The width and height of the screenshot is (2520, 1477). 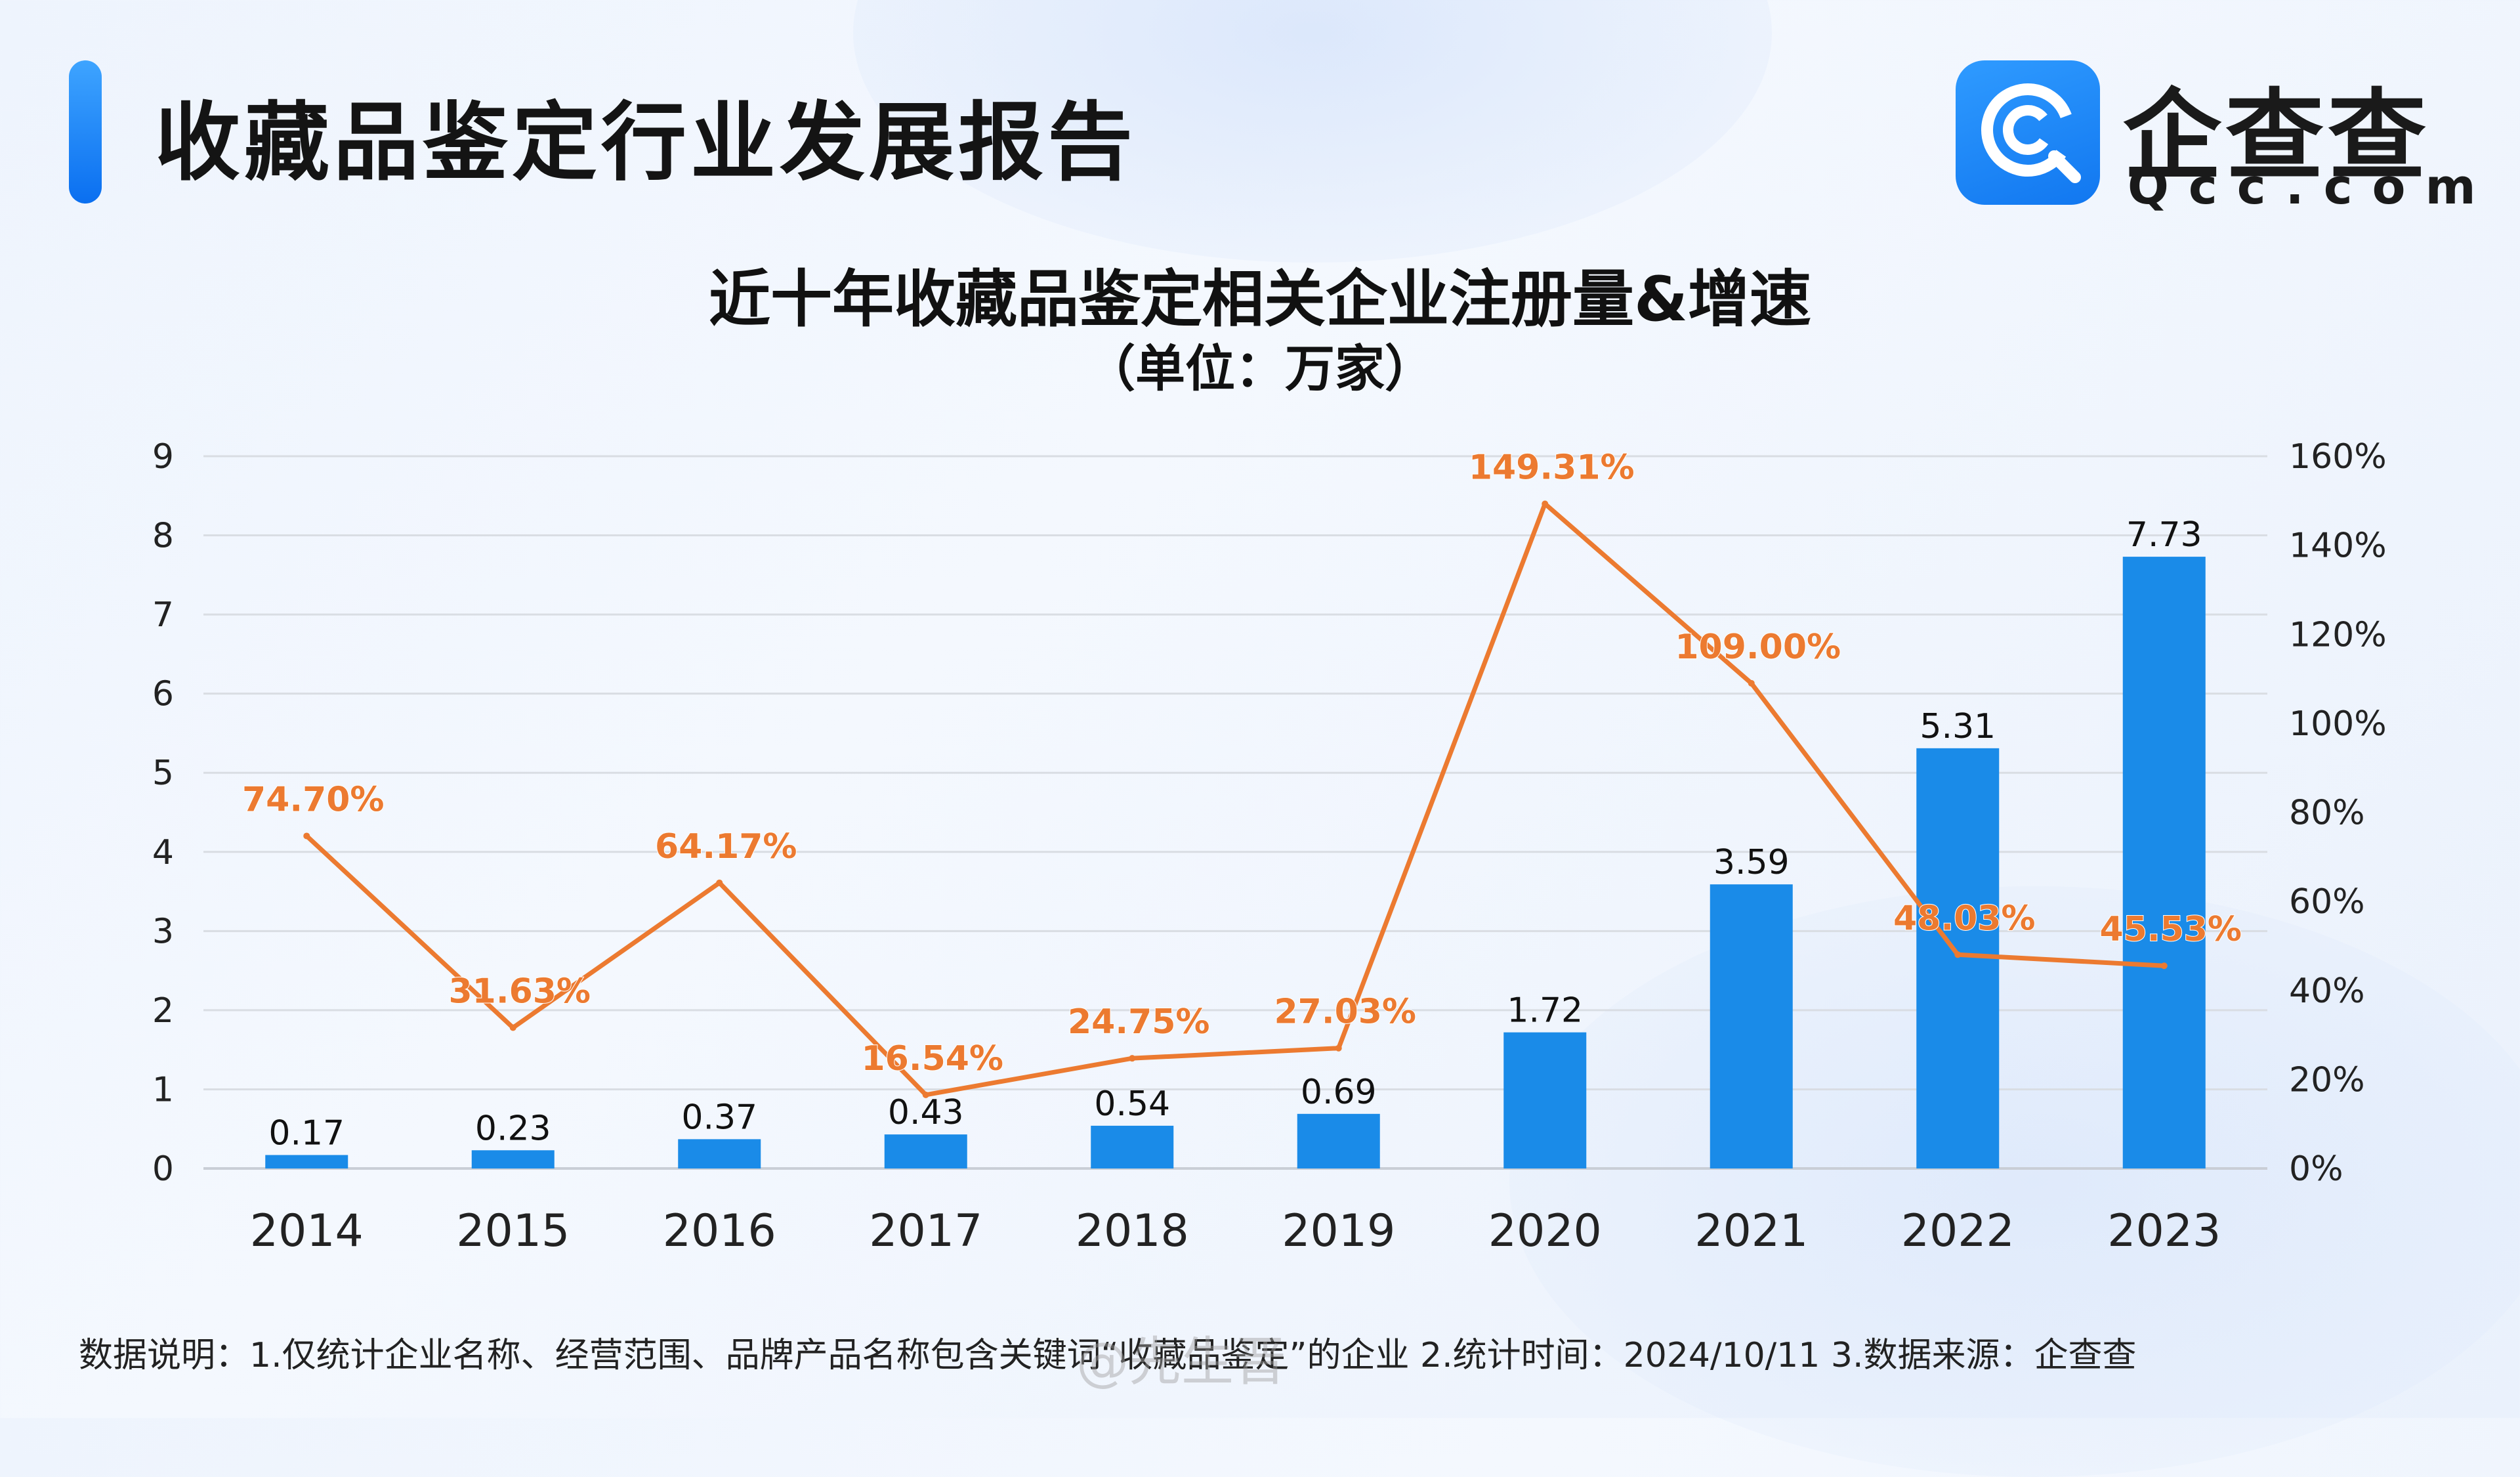 What do you see at coordinates (1132, 1231) in the screenshot?
I see `x-axis-tick-label: 2018` at bounding box center [1132, 1231].